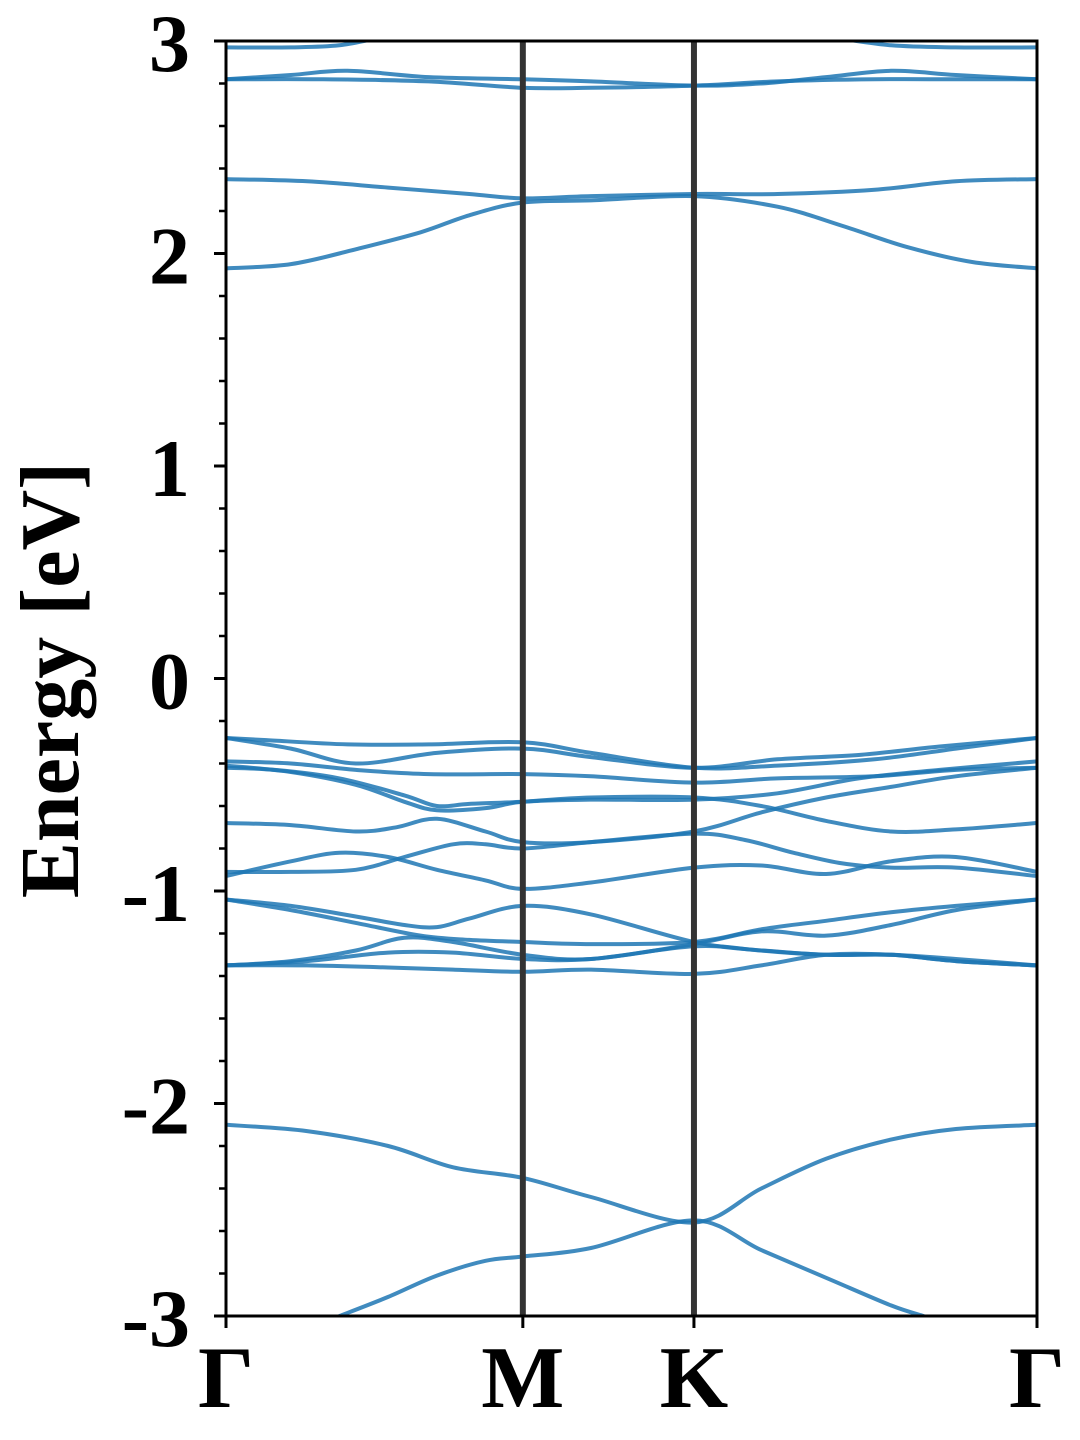  I want to click on y-tick-label: -3, so click(156, 1318).